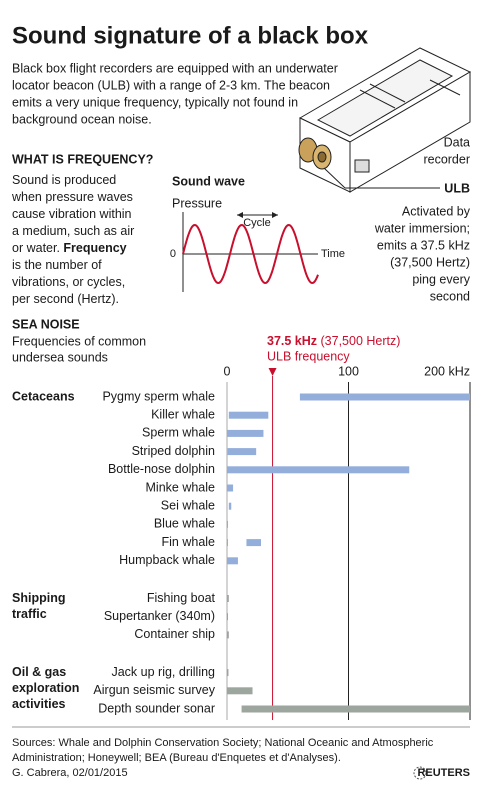  Describe the element at coordinates (358, 341) in the screenshot. I see `ulb-hertz: (37,500 Hertz)` at that location.